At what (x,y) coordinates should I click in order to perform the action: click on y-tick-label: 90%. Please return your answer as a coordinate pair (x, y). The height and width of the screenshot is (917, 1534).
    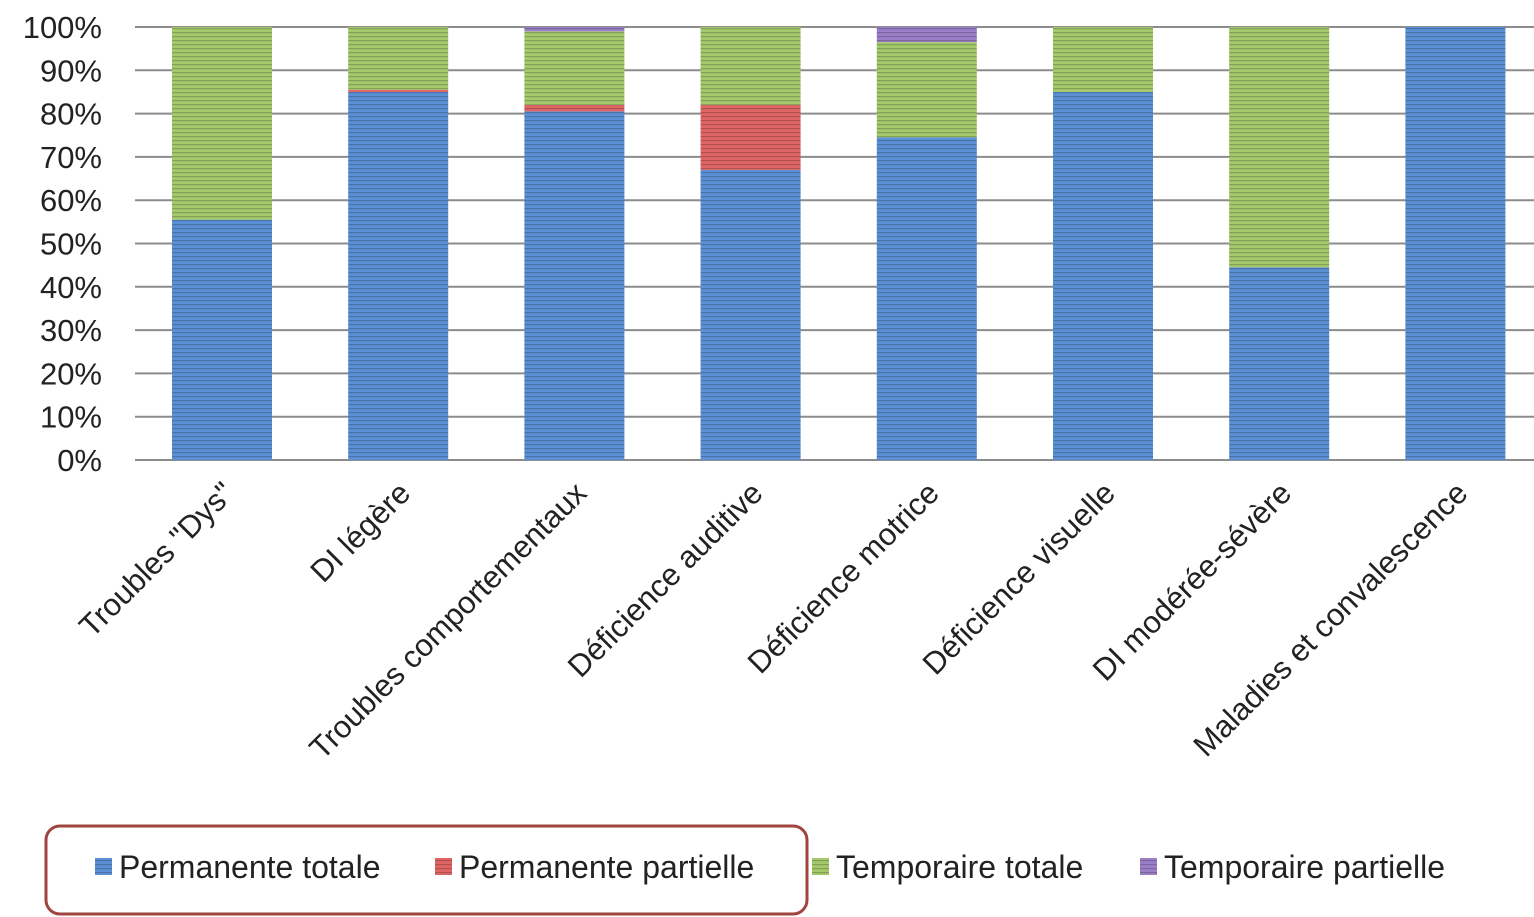
    Looking at the image, I should click on (71, 70).